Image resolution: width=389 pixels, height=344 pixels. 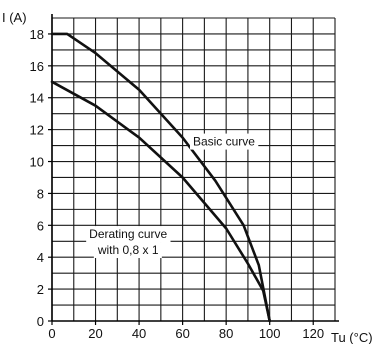 I want to click on y-tick-label: 2, so click(x=40, y=289).